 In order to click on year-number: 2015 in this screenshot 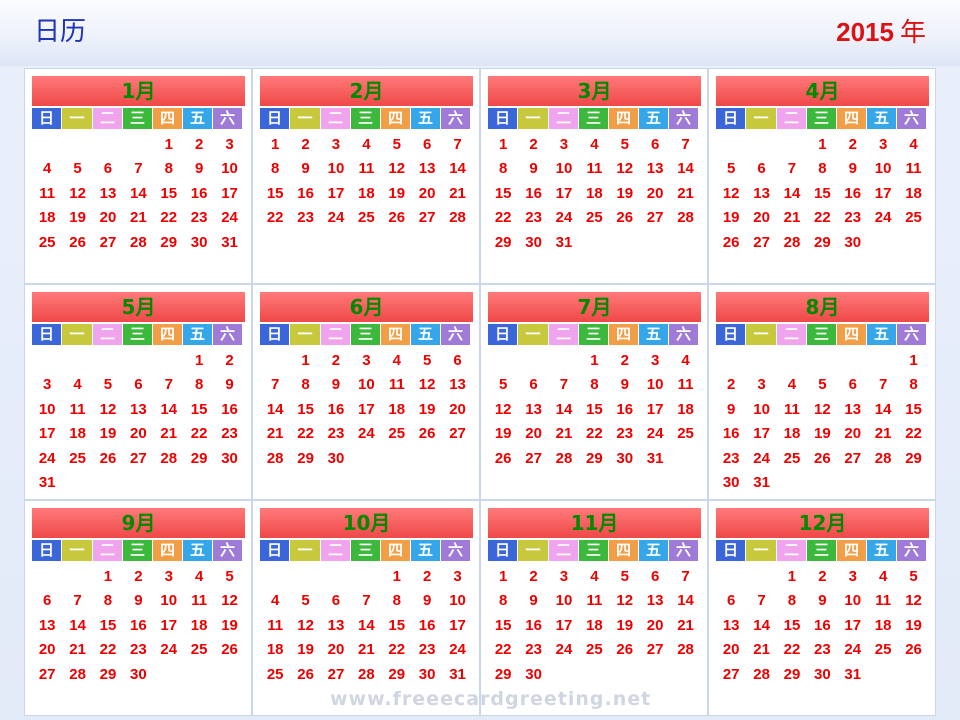, I will do `click(865, 32)`.